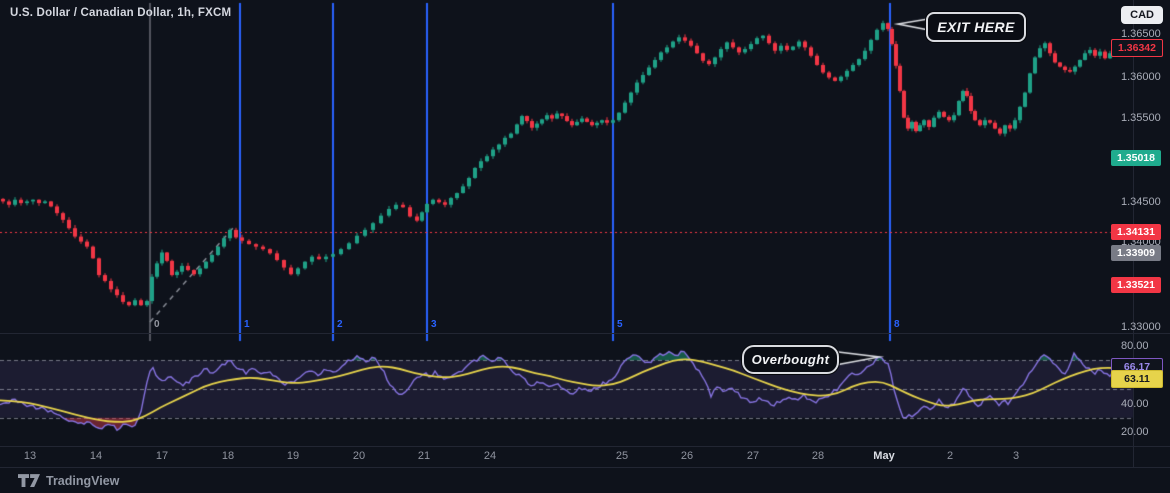 This screenshot has height=493, width=1170. Describe the element at coordinates (1135, 432) in the screenshot. I see `rsi-tick-label: 20.00` at that location.